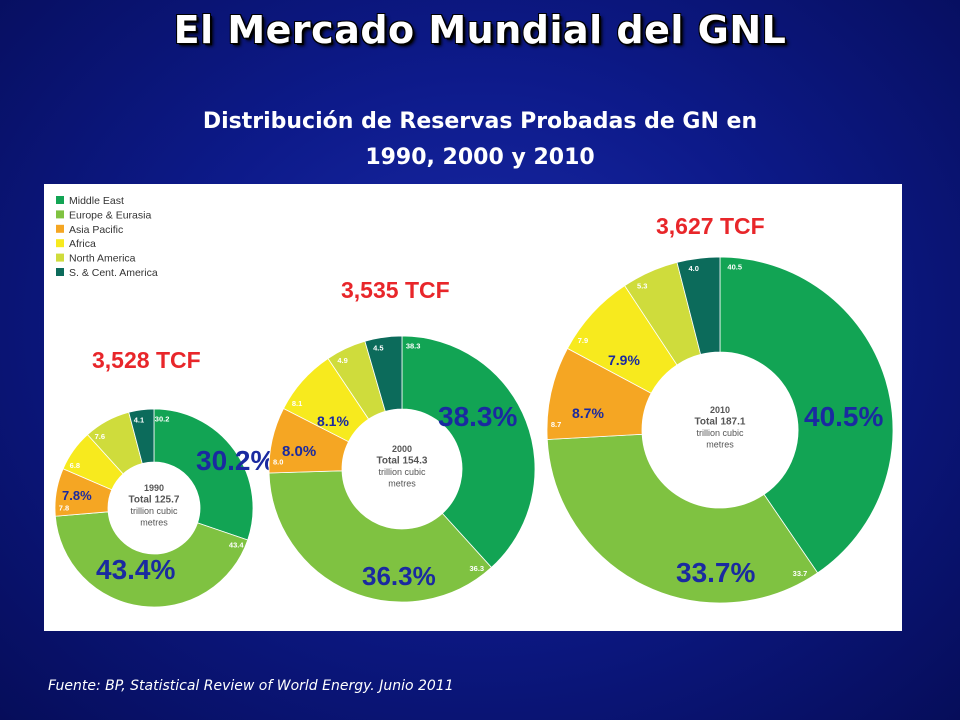 This screenshot has width=960, height=720. I want to click on donut-slice, so click(380, 536).